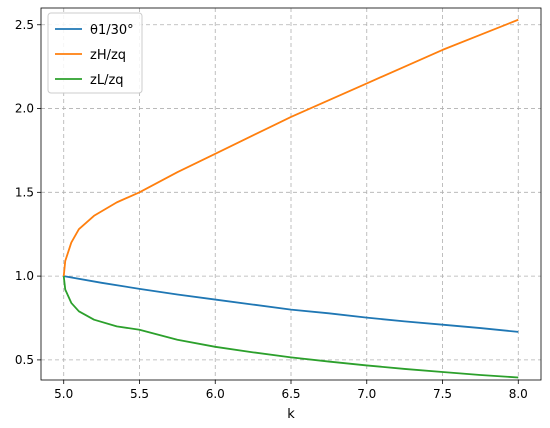 The image size is (550, 428). I want to click on y-tick-label: 0.5, so click(24, 360).